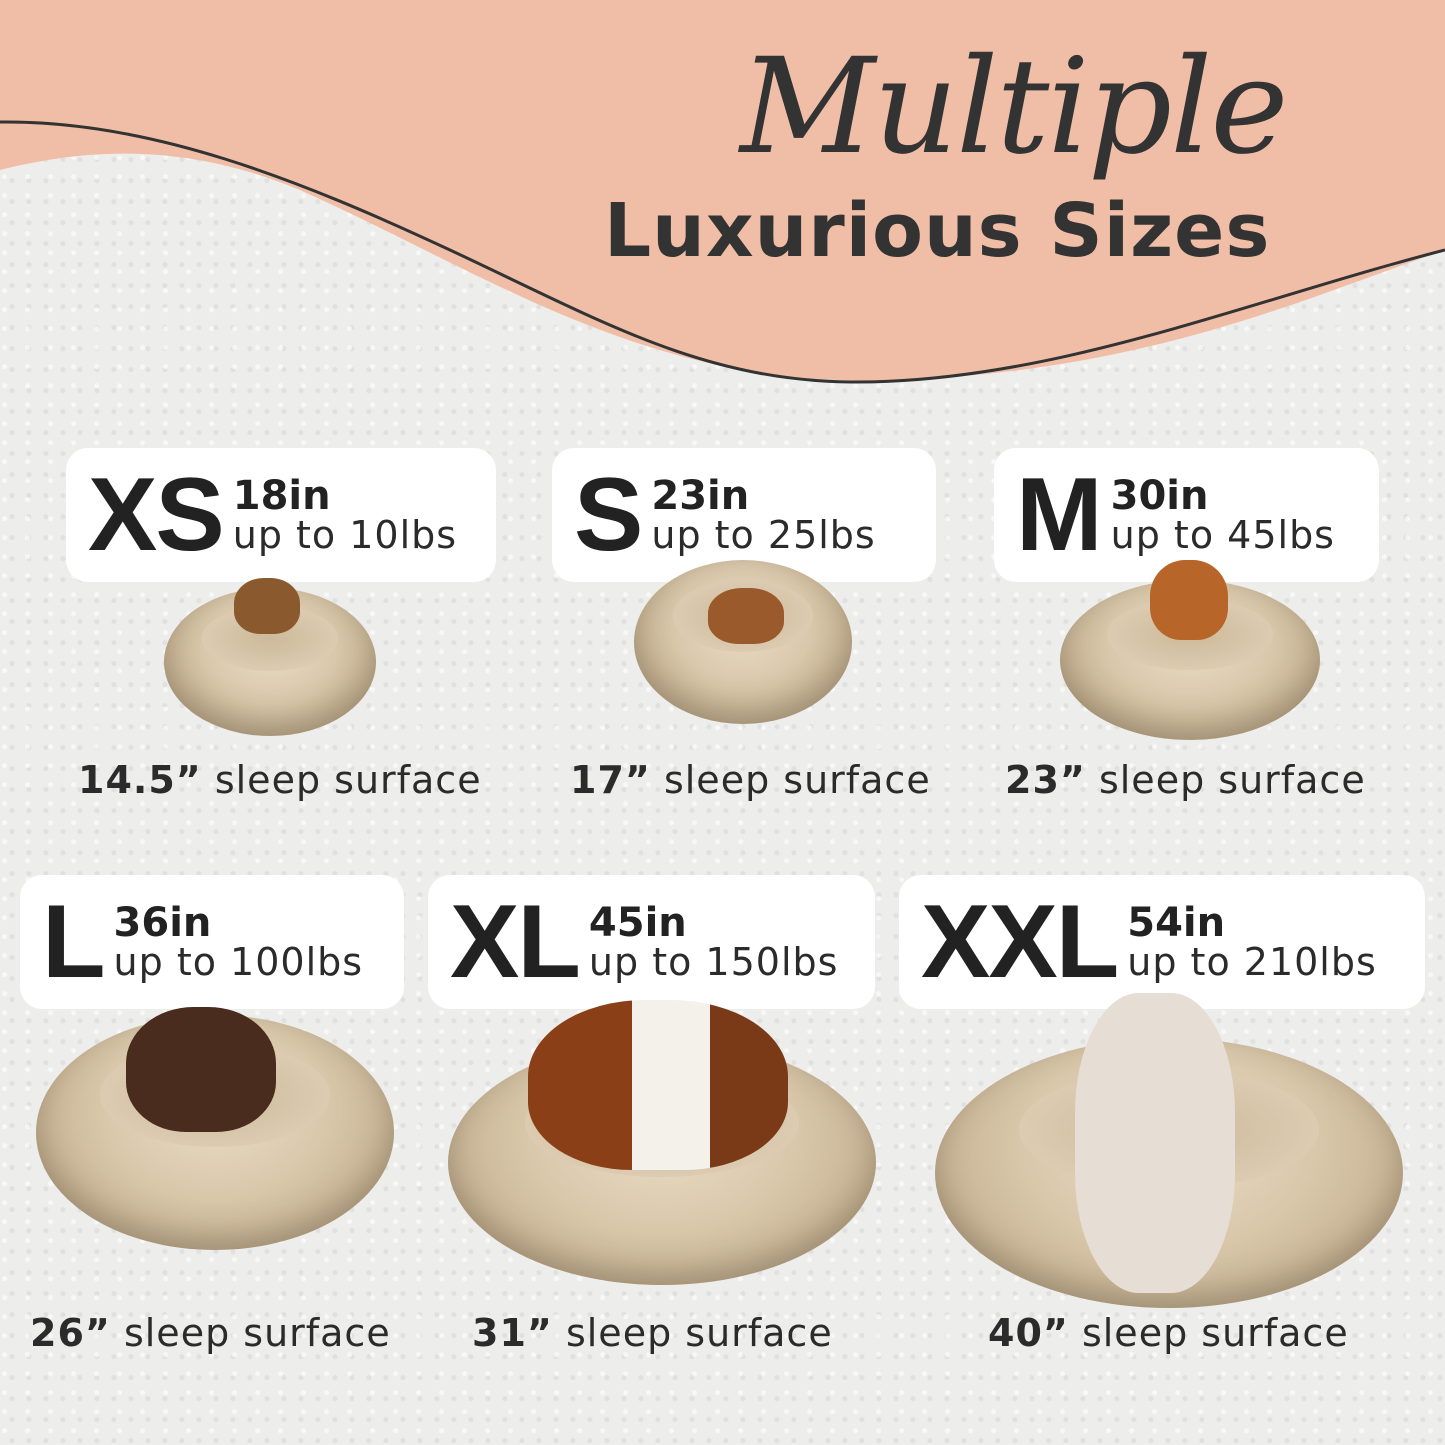 The height and width of the screenshot is (1445, 1445). I want to click on size-card-m: M 30in up to 45lbs, so click(1186, 515).